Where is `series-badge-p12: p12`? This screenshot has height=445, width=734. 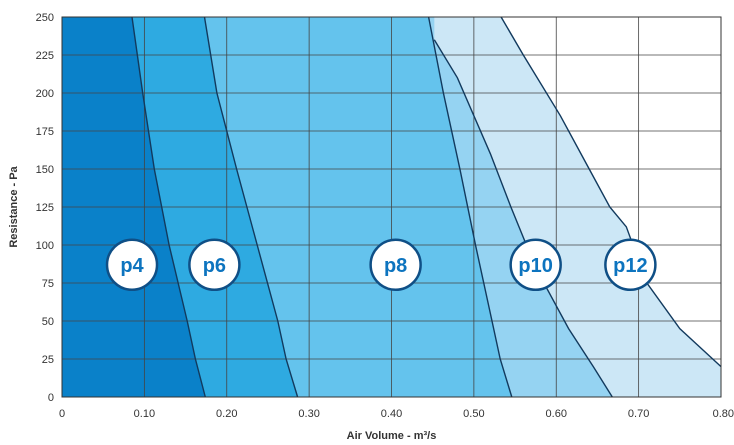 series-badge-p12: p12 is located at coordinates (630, 265).